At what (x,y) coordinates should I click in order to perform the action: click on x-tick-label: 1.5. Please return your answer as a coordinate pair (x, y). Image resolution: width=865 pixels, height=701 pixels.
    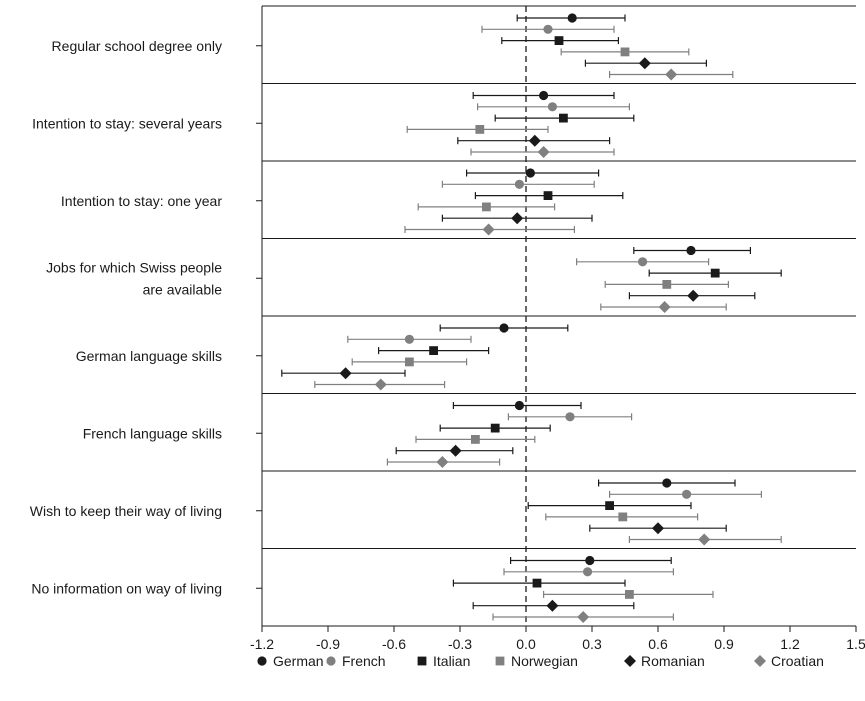
    Looking at the image, I should click on (855, 644).